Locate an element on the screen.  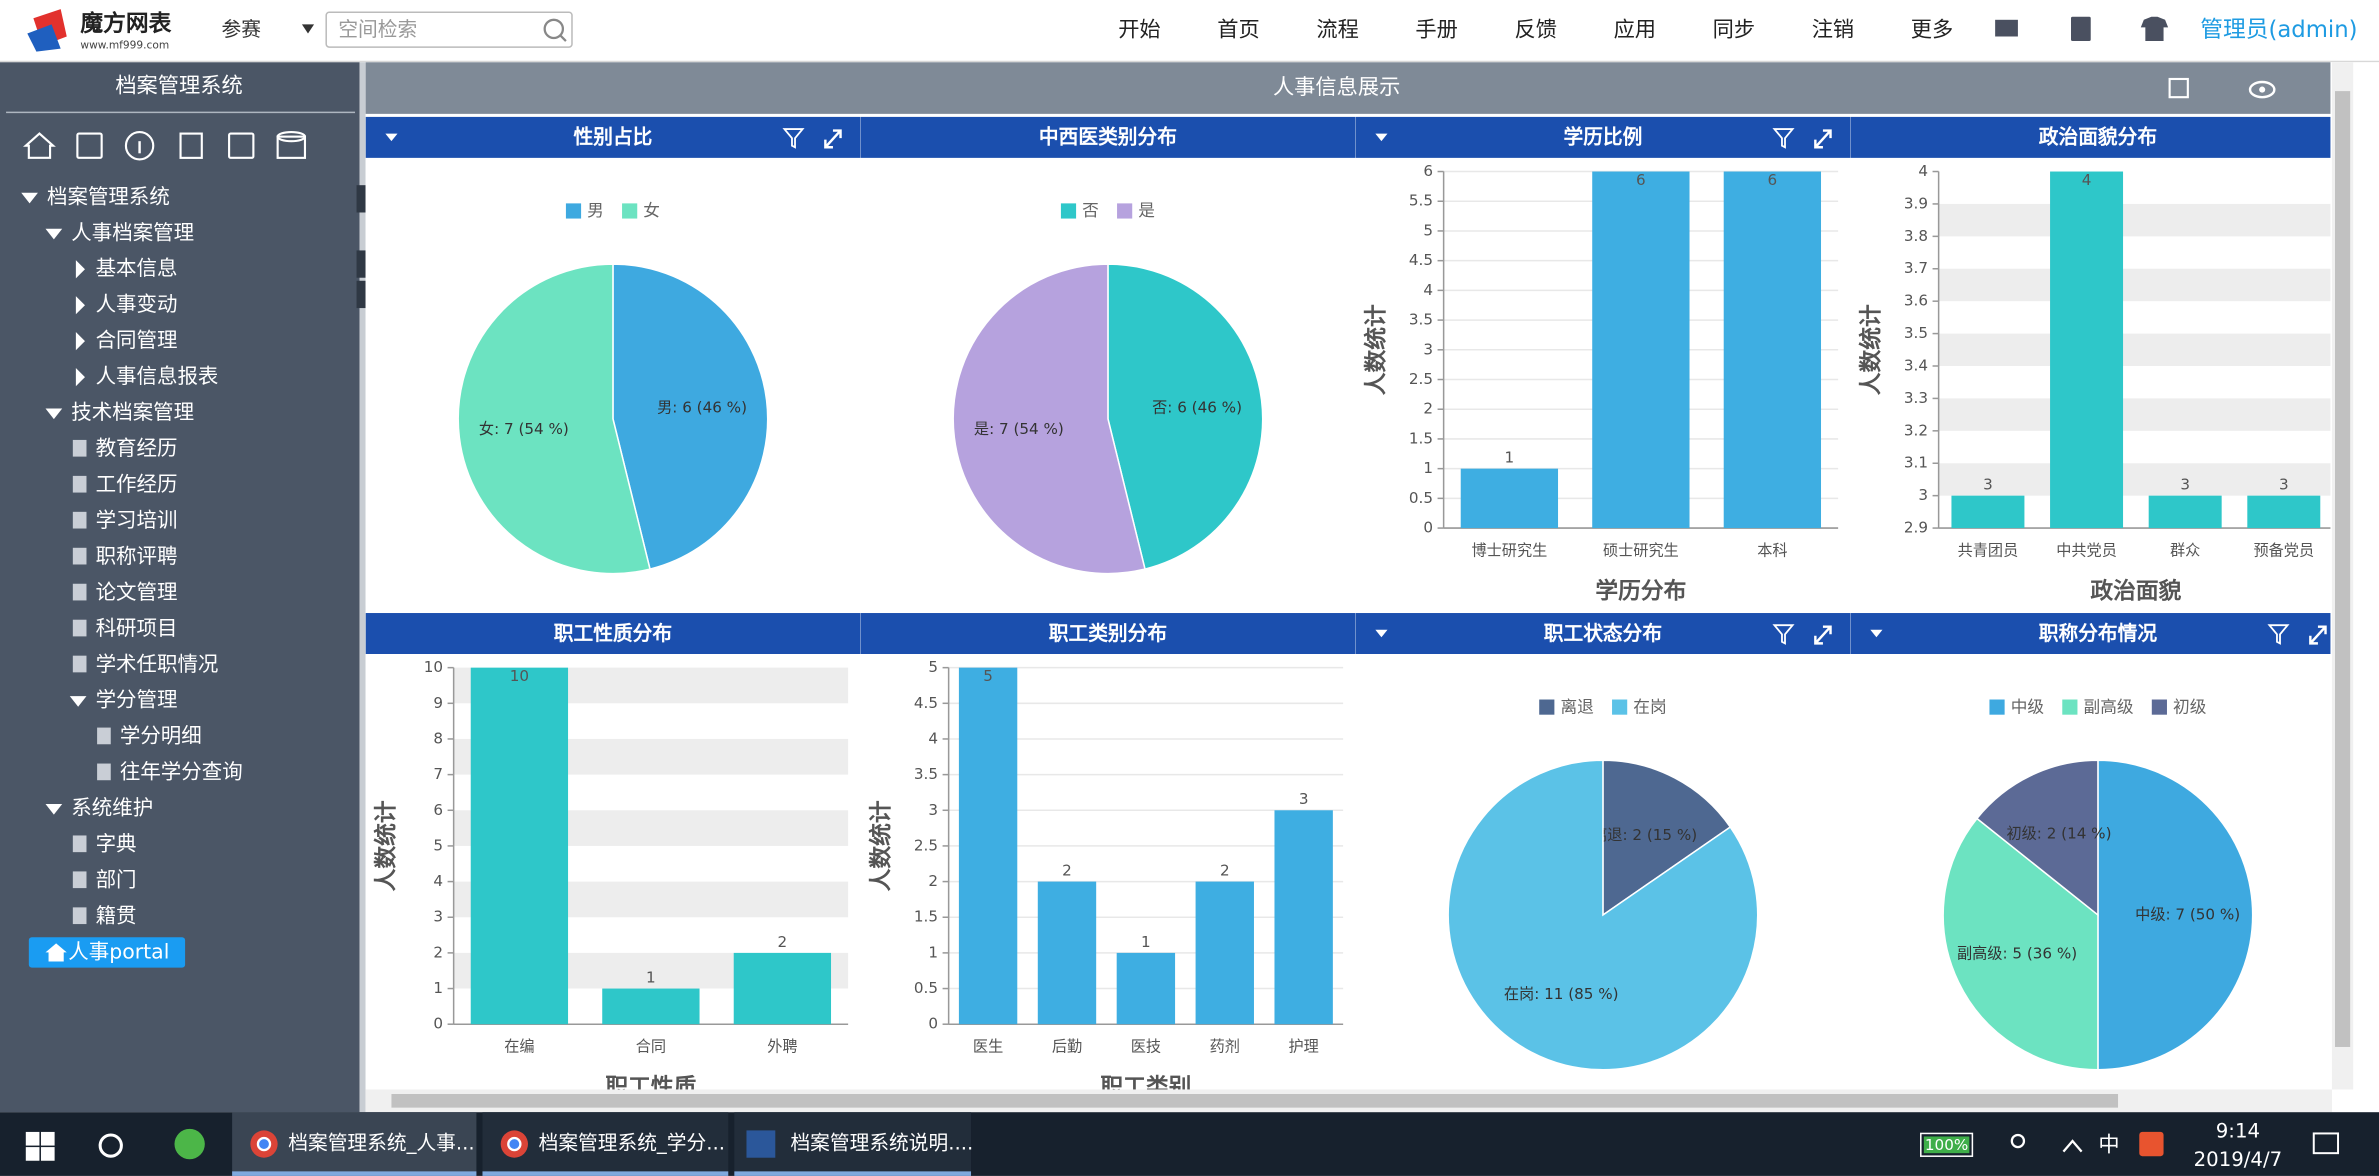
v-scroll-thumb is located at coordinates (2343, 569).